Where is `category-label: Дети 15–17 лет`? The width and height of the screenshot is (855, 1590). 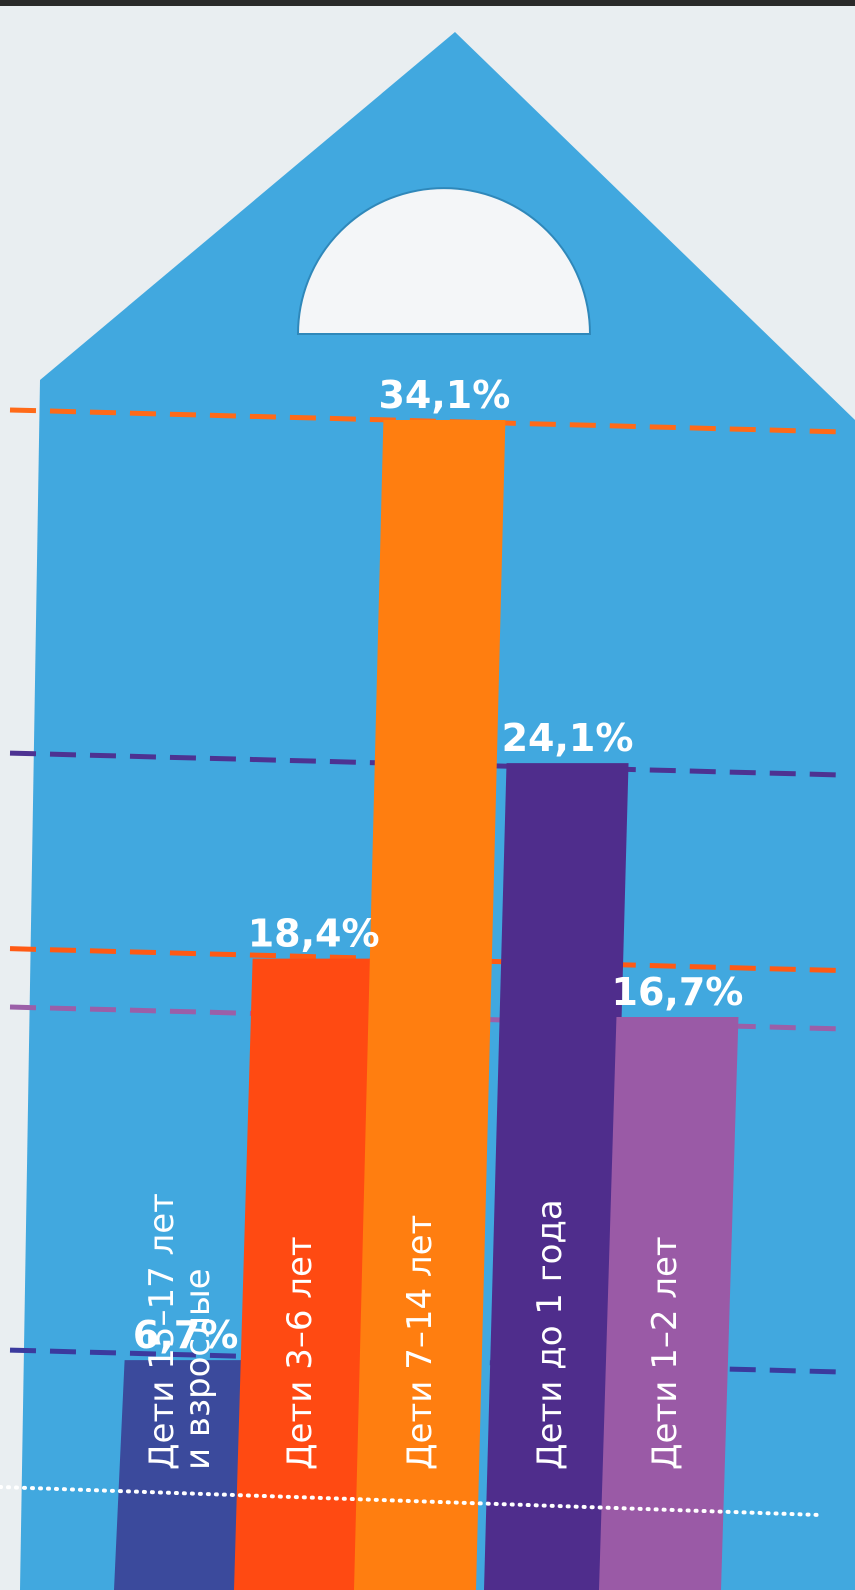
category-label: Дети 15–17 лет is located at coordinates (162, 1331).